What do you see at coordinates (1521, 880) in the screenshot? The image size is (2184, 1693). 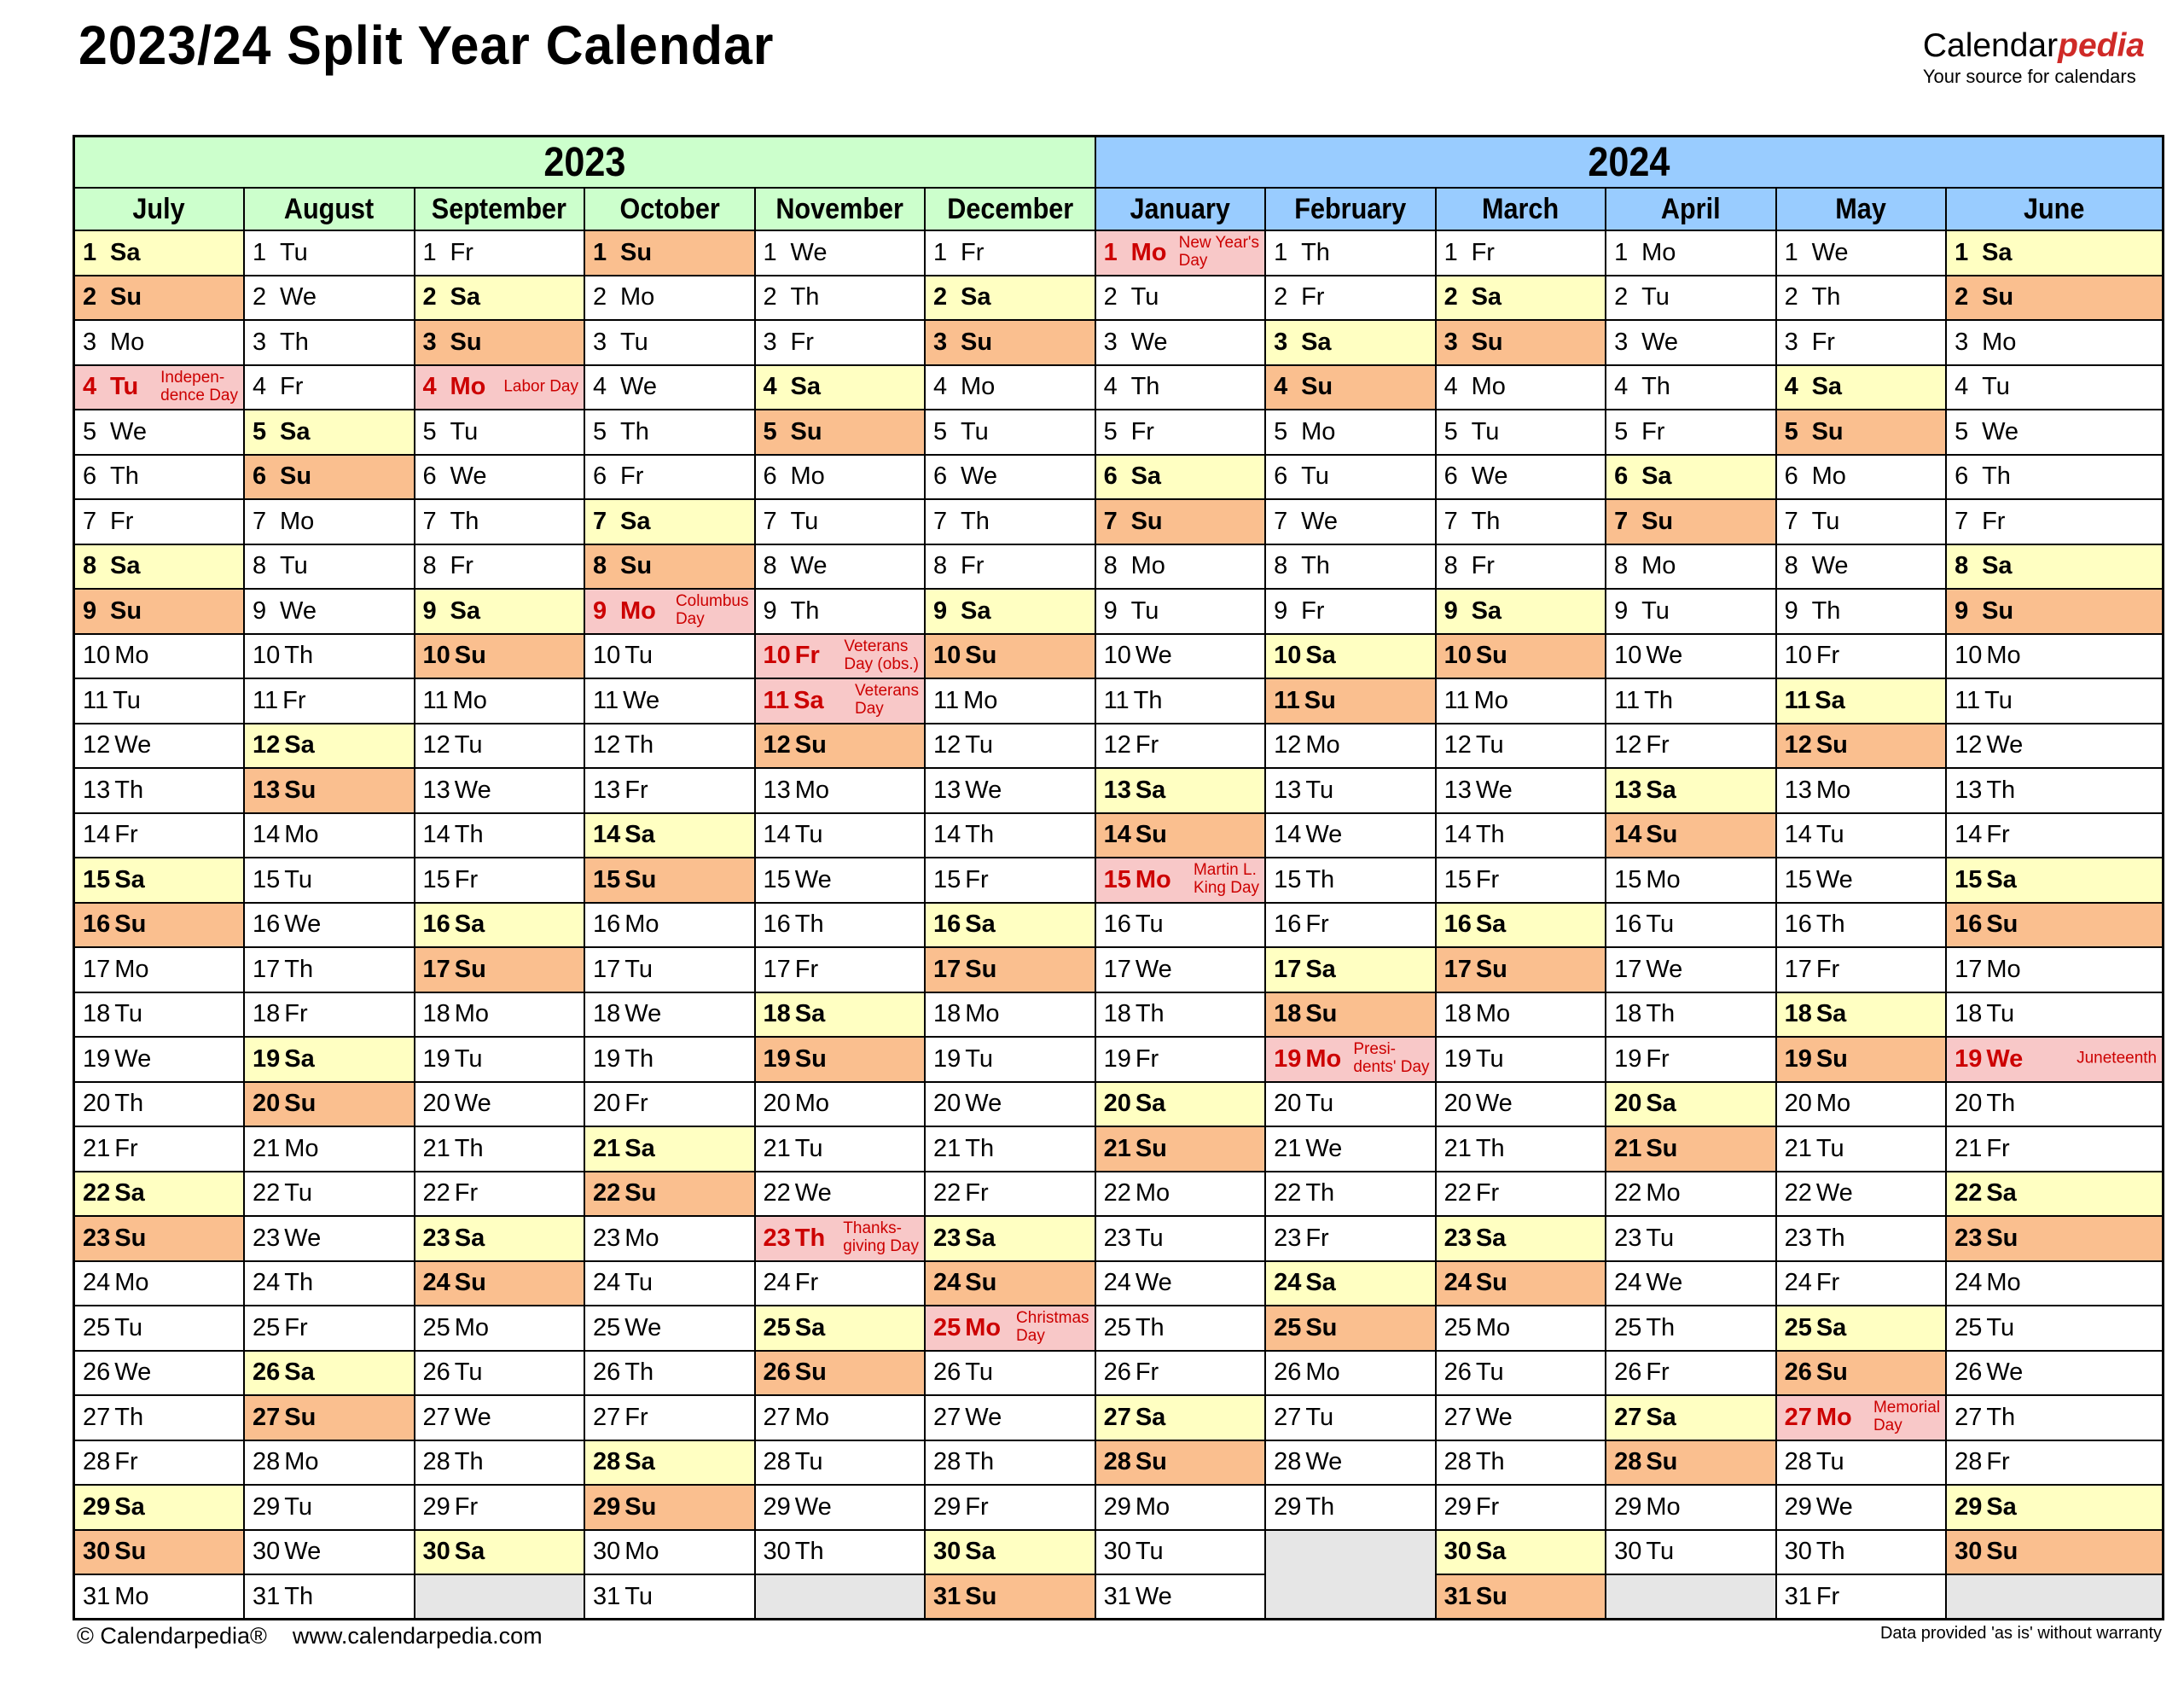 I see `day-cell-march-15: 15 Fr` at bounding box center [1521, 880].